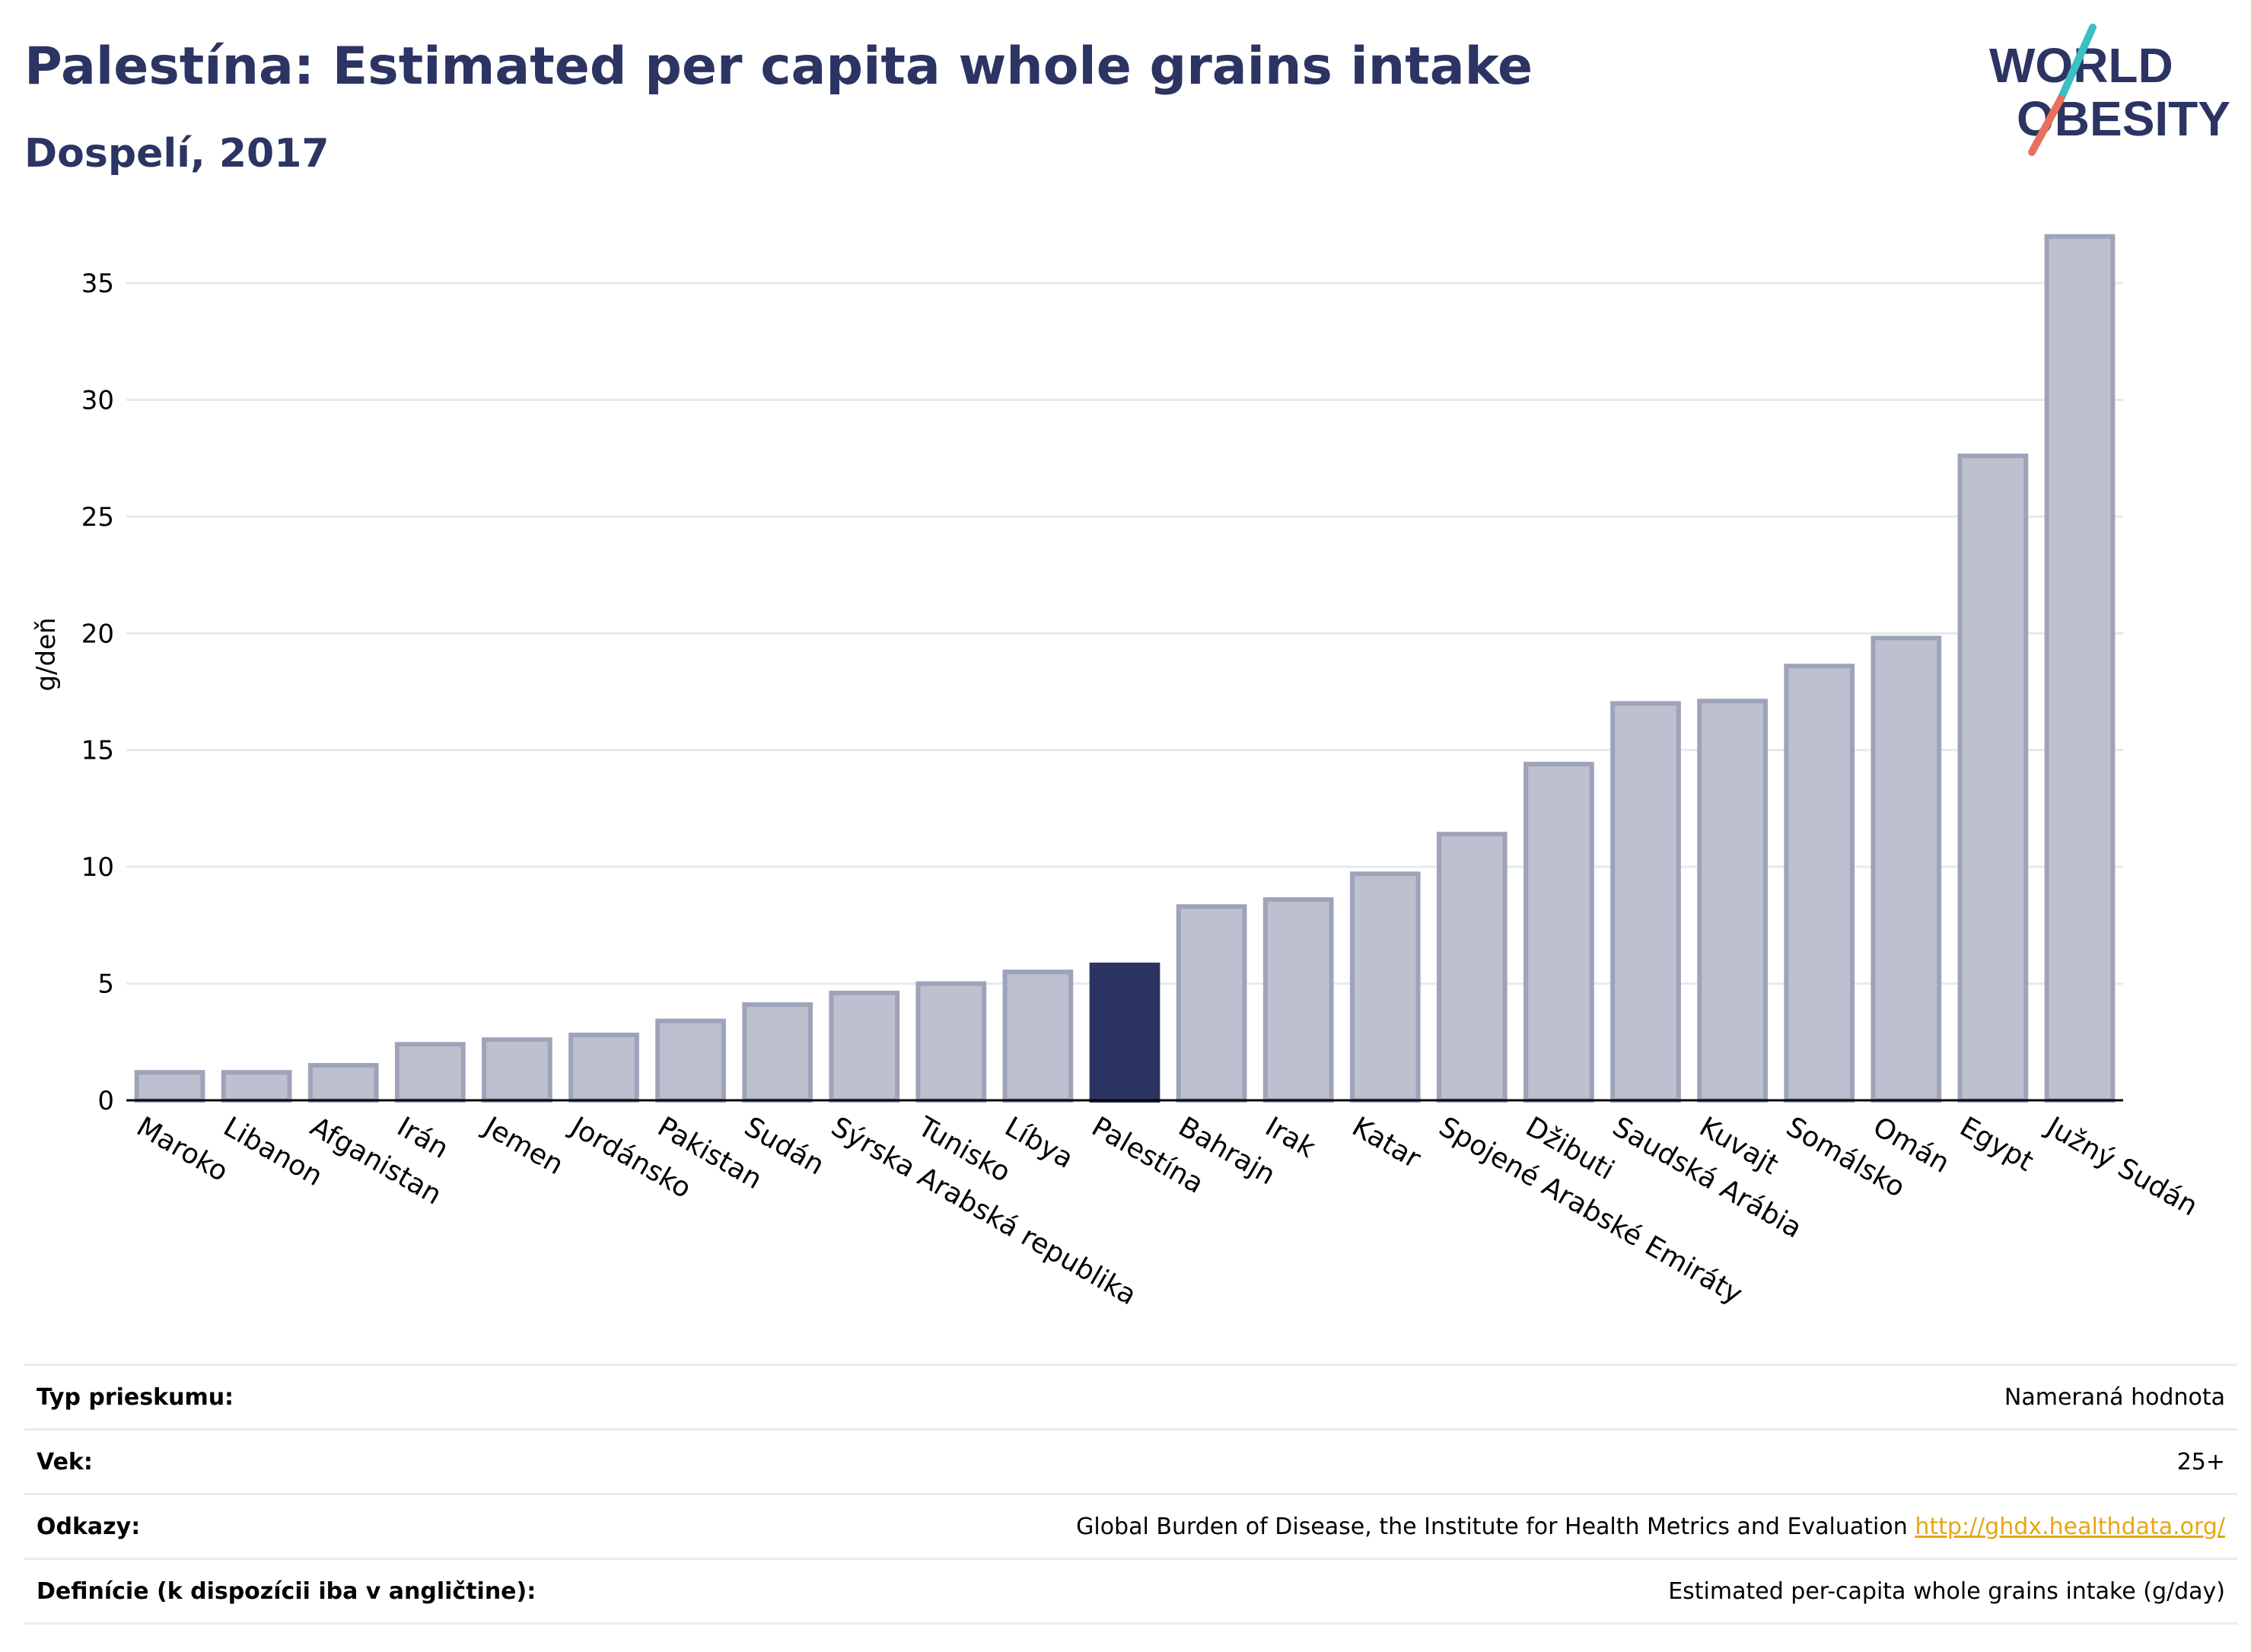 The width and height of the screenshot is (2251, 1652). I want to click on info-row-age: Vek: 25+, so click(1130, 1461).